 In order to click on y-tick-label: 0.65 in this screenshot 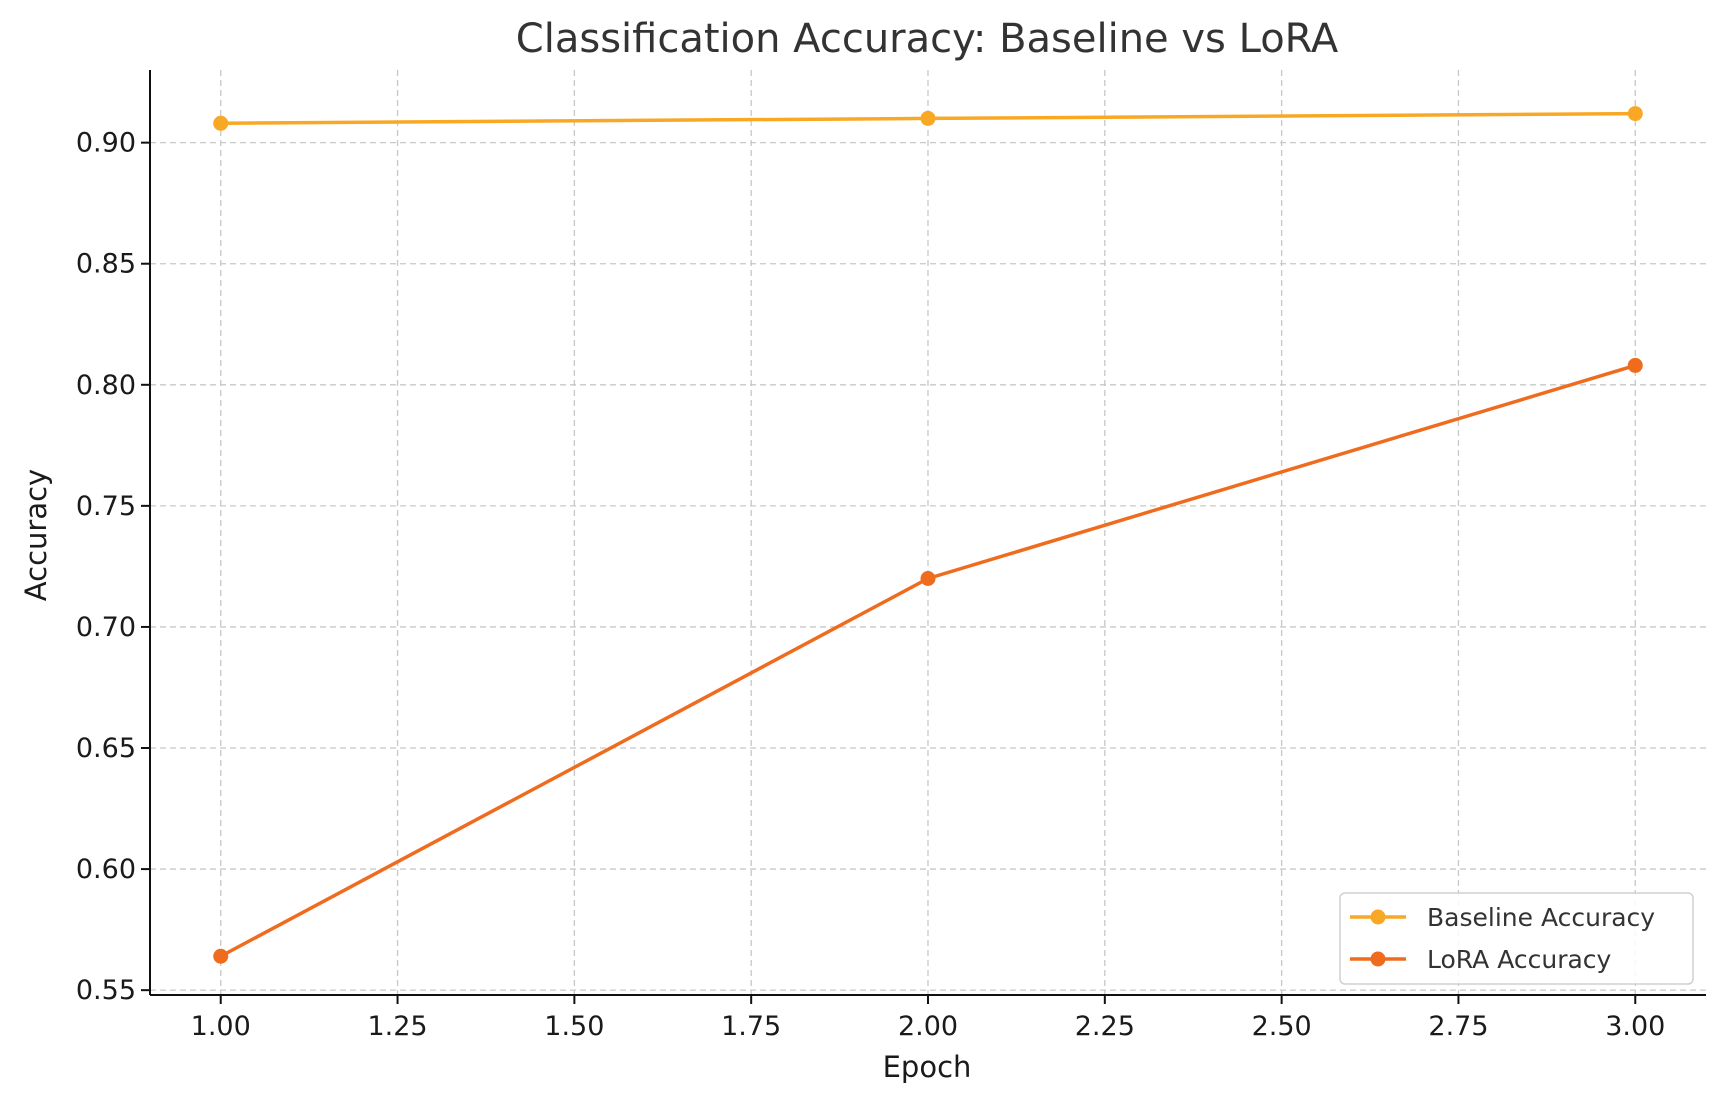, I will do `click(106, 748)`.